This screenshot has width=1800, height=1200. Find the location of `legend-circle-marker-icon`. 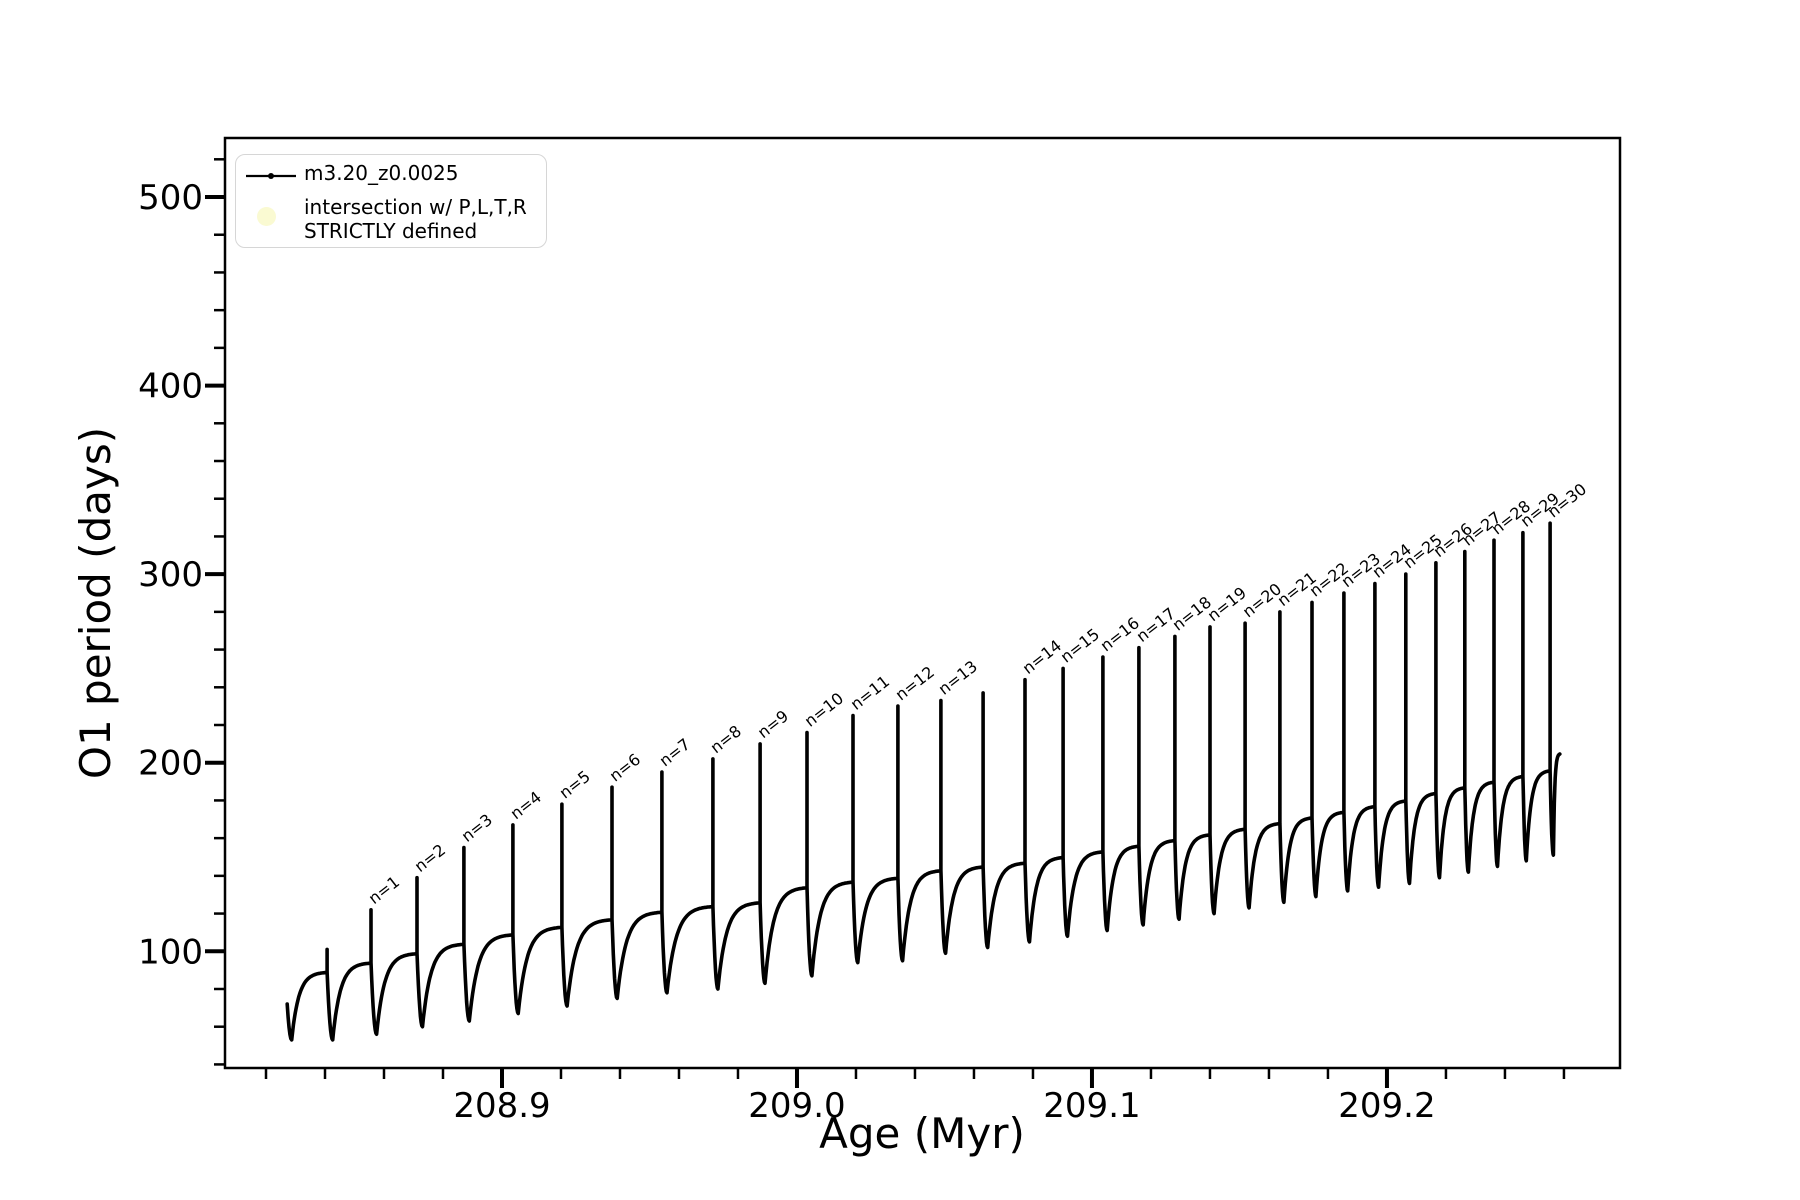

legend-circle-marker-icon is located at coordinates (266, 216).